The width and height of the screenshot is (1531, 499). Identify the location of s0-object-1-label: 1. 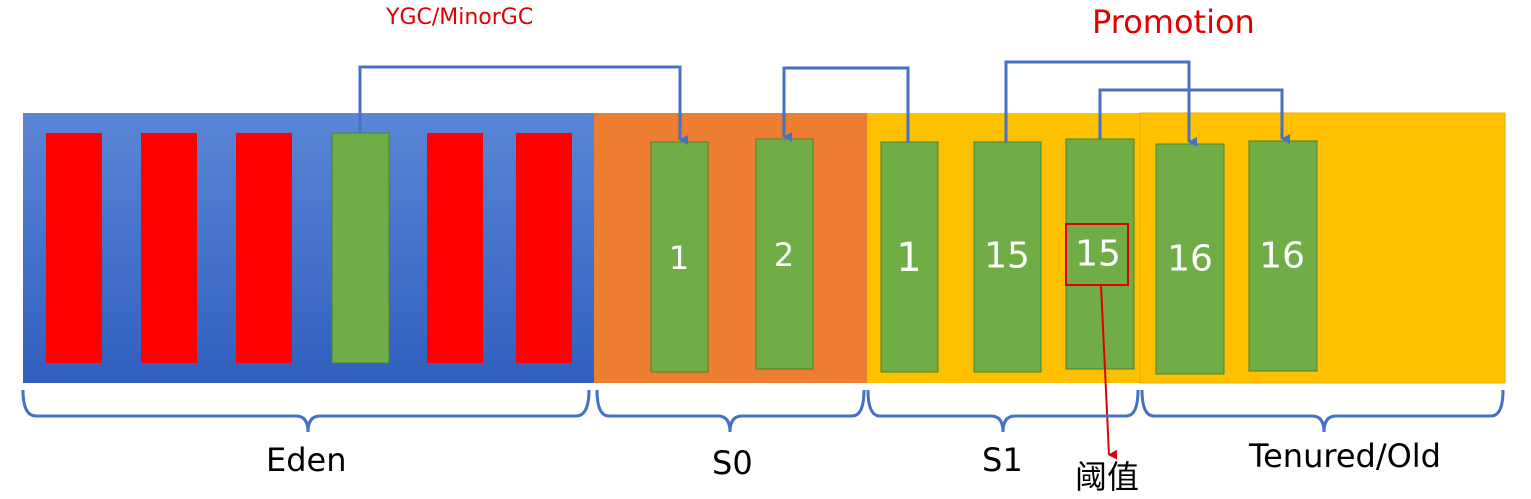
(679, 258).